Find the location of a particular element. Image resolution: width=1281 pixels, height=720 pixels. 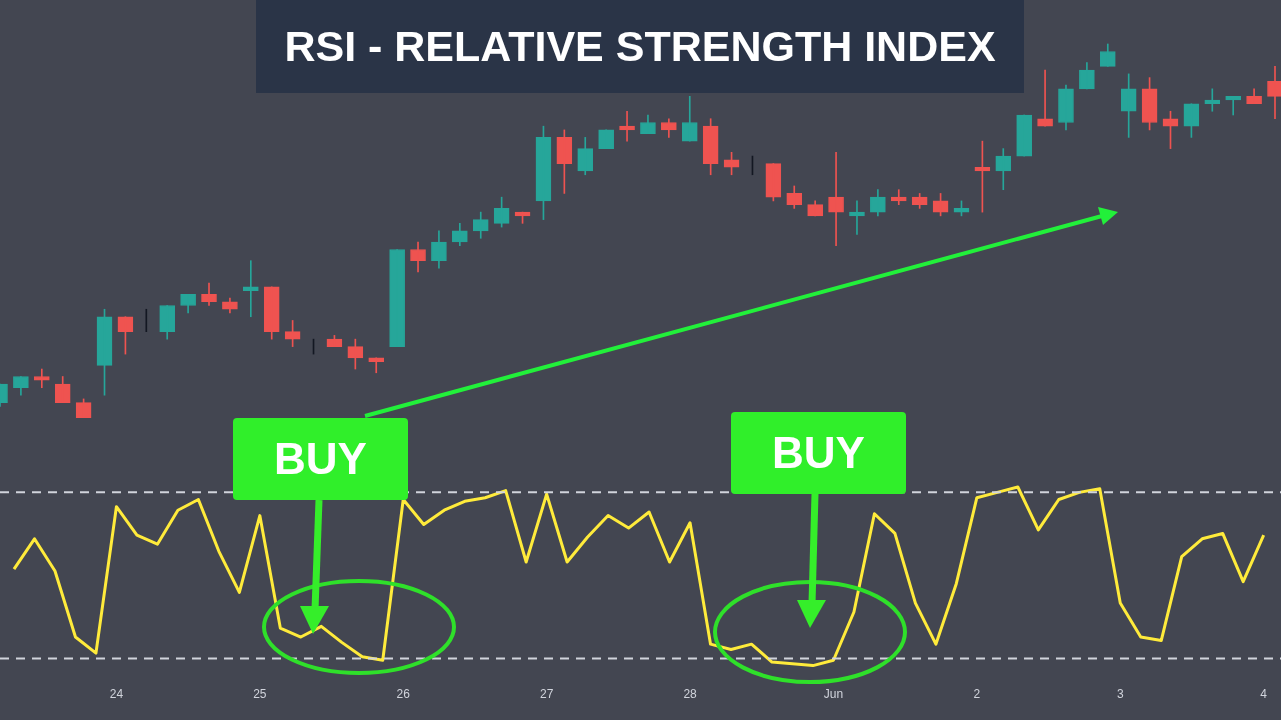

chart-title: RSI - RELATIVE STRENGTH INDEX is located at coordinates (640, 46).